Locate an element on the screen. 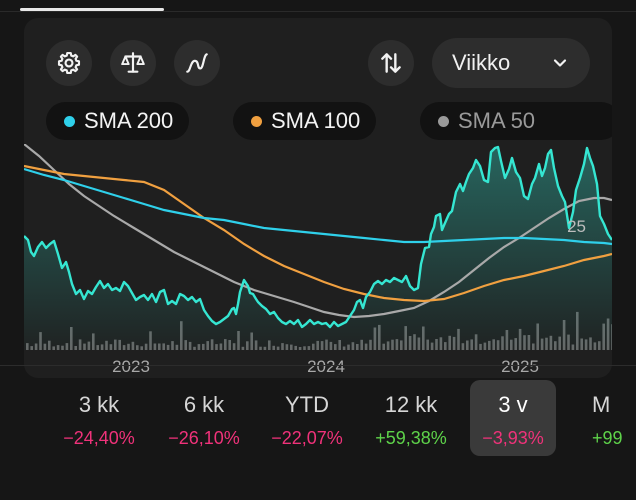 This screenshot has height=500, width=636. curve-icon is located at coordinates (197, 63).